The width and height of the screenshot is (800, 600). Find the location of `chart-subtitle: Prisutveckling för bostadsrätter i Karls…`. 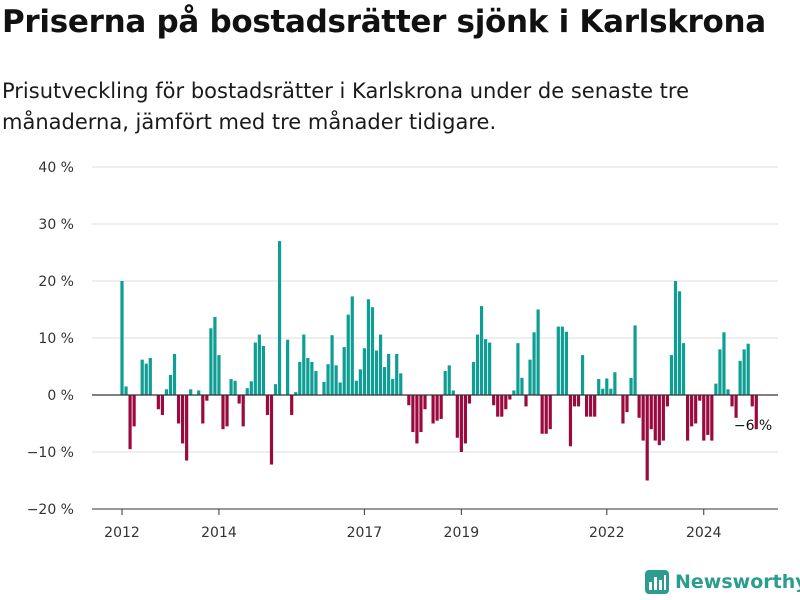

chart-subtitle: Prisutveckling för bostadsrätter i Karls… is located at coordinates (345, 106).